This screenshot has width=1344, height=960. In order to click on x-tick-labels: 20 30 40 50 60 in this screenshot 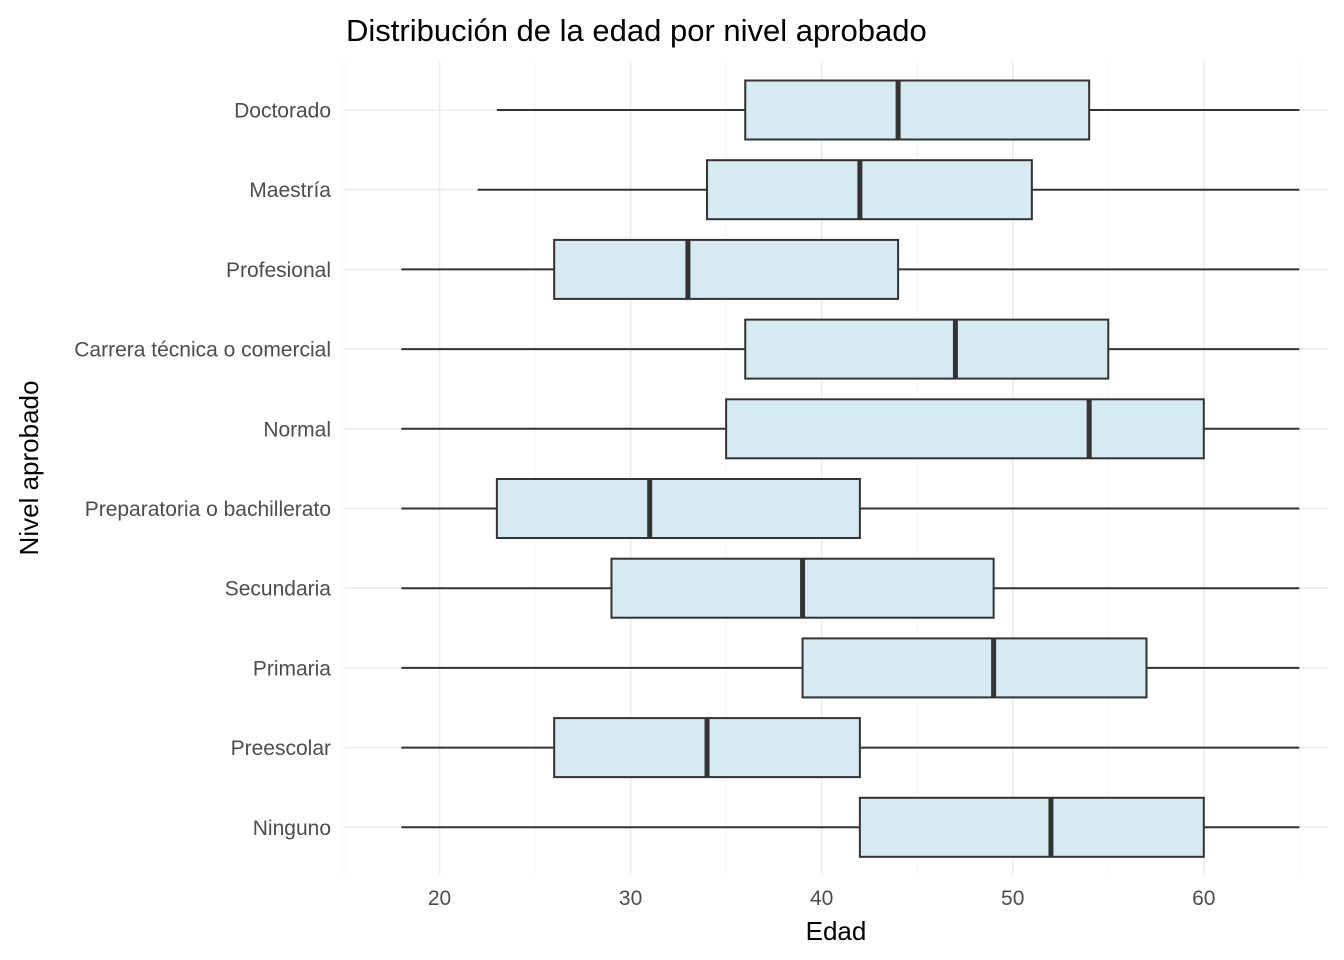, I will do `click(822, 898)`.